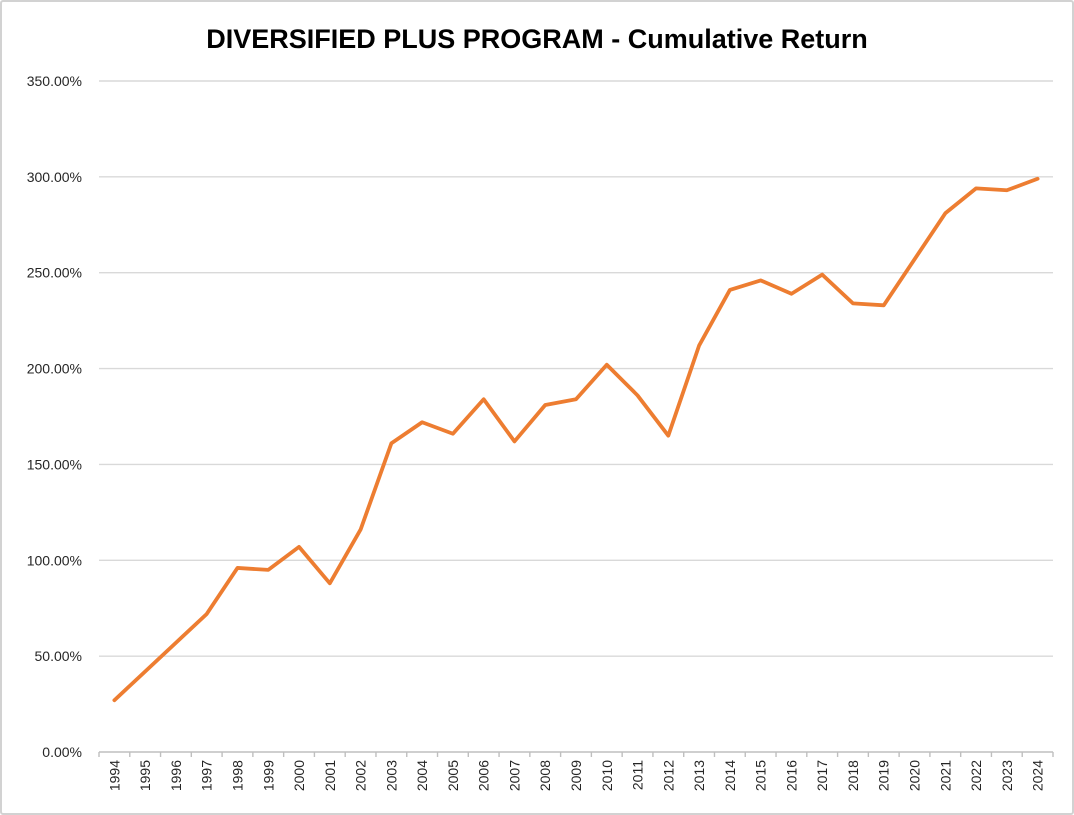 The image size is (1074, 815). I want to click on y-tick-label: 100.00%, so click(54, 560).